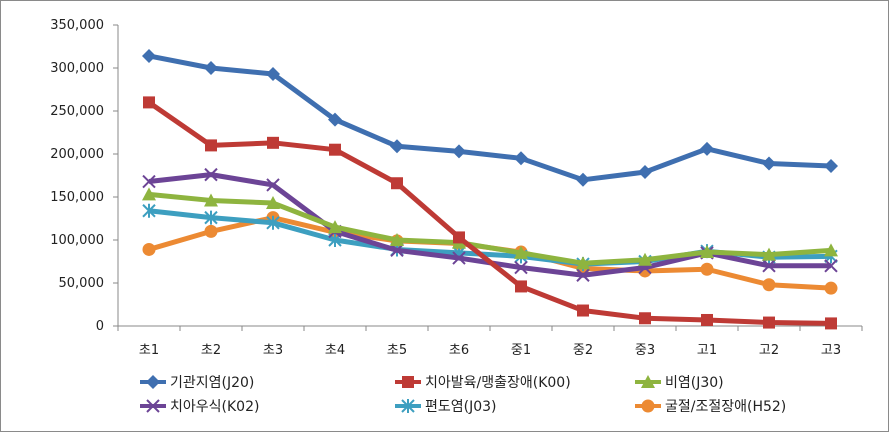  Describe the element at coordinates (694, 383) in the screenshot. I see `legend-label: 비염(J30)` at that location.